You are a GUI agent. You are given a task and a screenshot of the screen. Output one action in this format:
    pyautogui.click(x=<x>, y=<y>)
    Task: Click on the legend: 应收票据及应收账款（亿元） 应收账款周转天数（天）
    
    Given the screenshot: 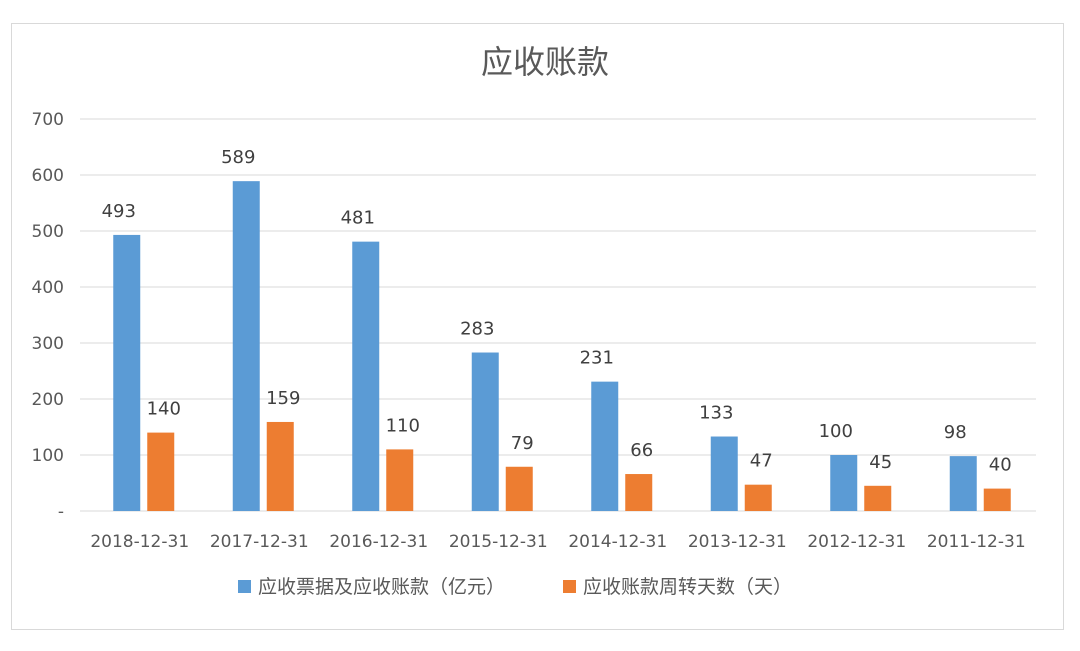 What is the action you would take?
    pyautogui.click(x=515, y=587)
    